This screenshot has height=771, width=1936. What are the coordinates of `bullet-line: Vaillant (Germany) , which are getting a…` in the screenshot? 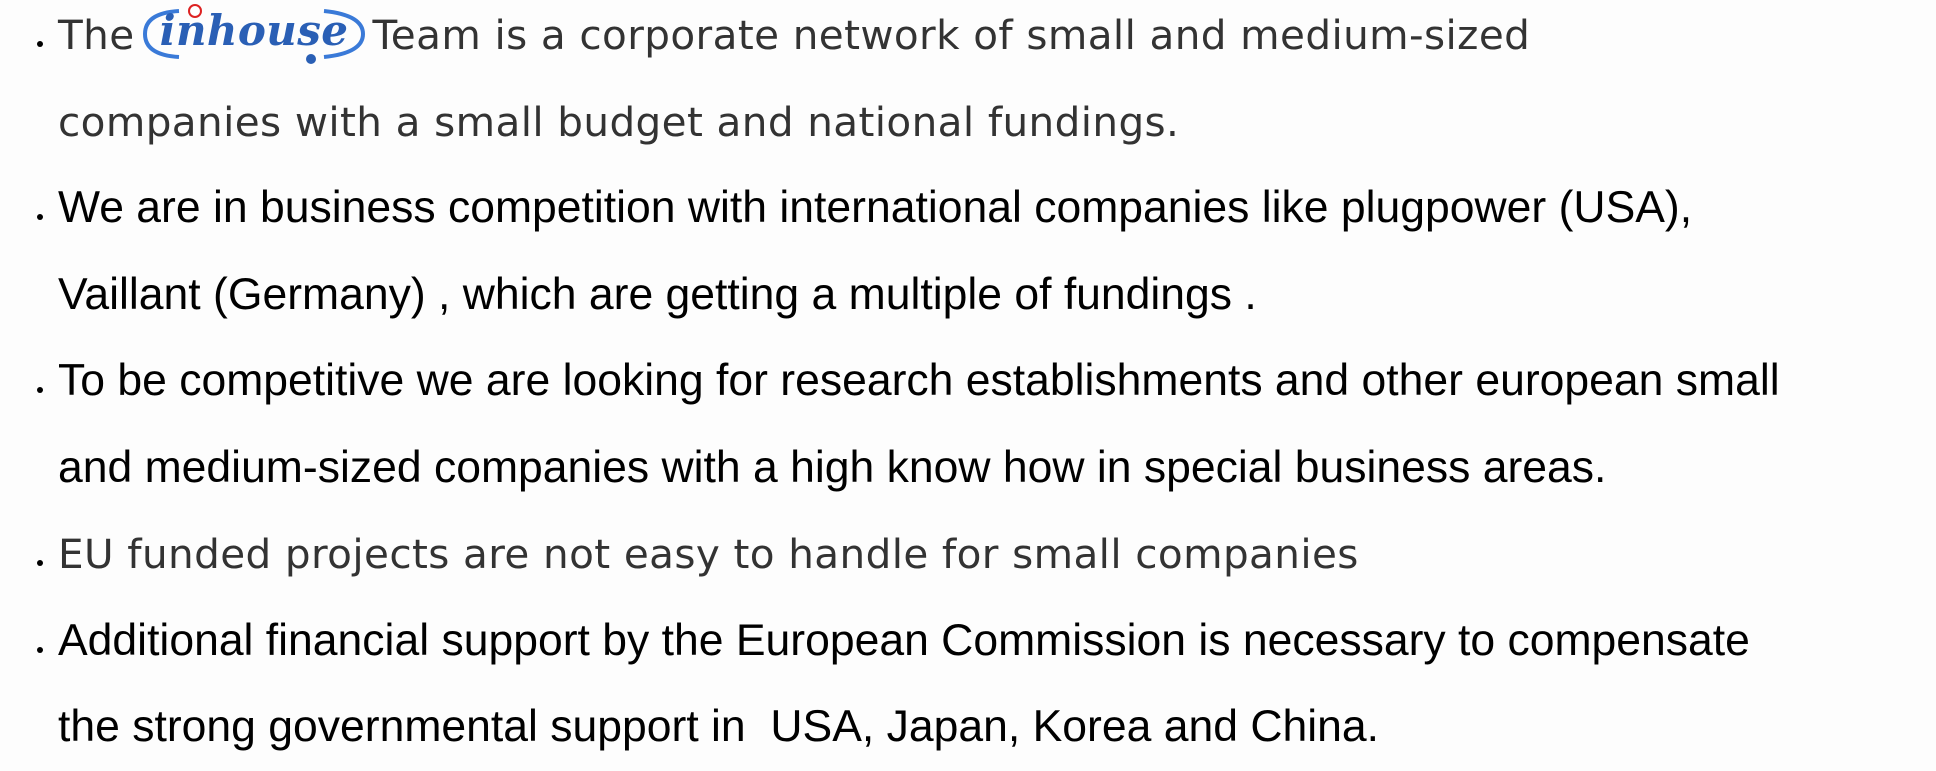 It's located at (657, 294).